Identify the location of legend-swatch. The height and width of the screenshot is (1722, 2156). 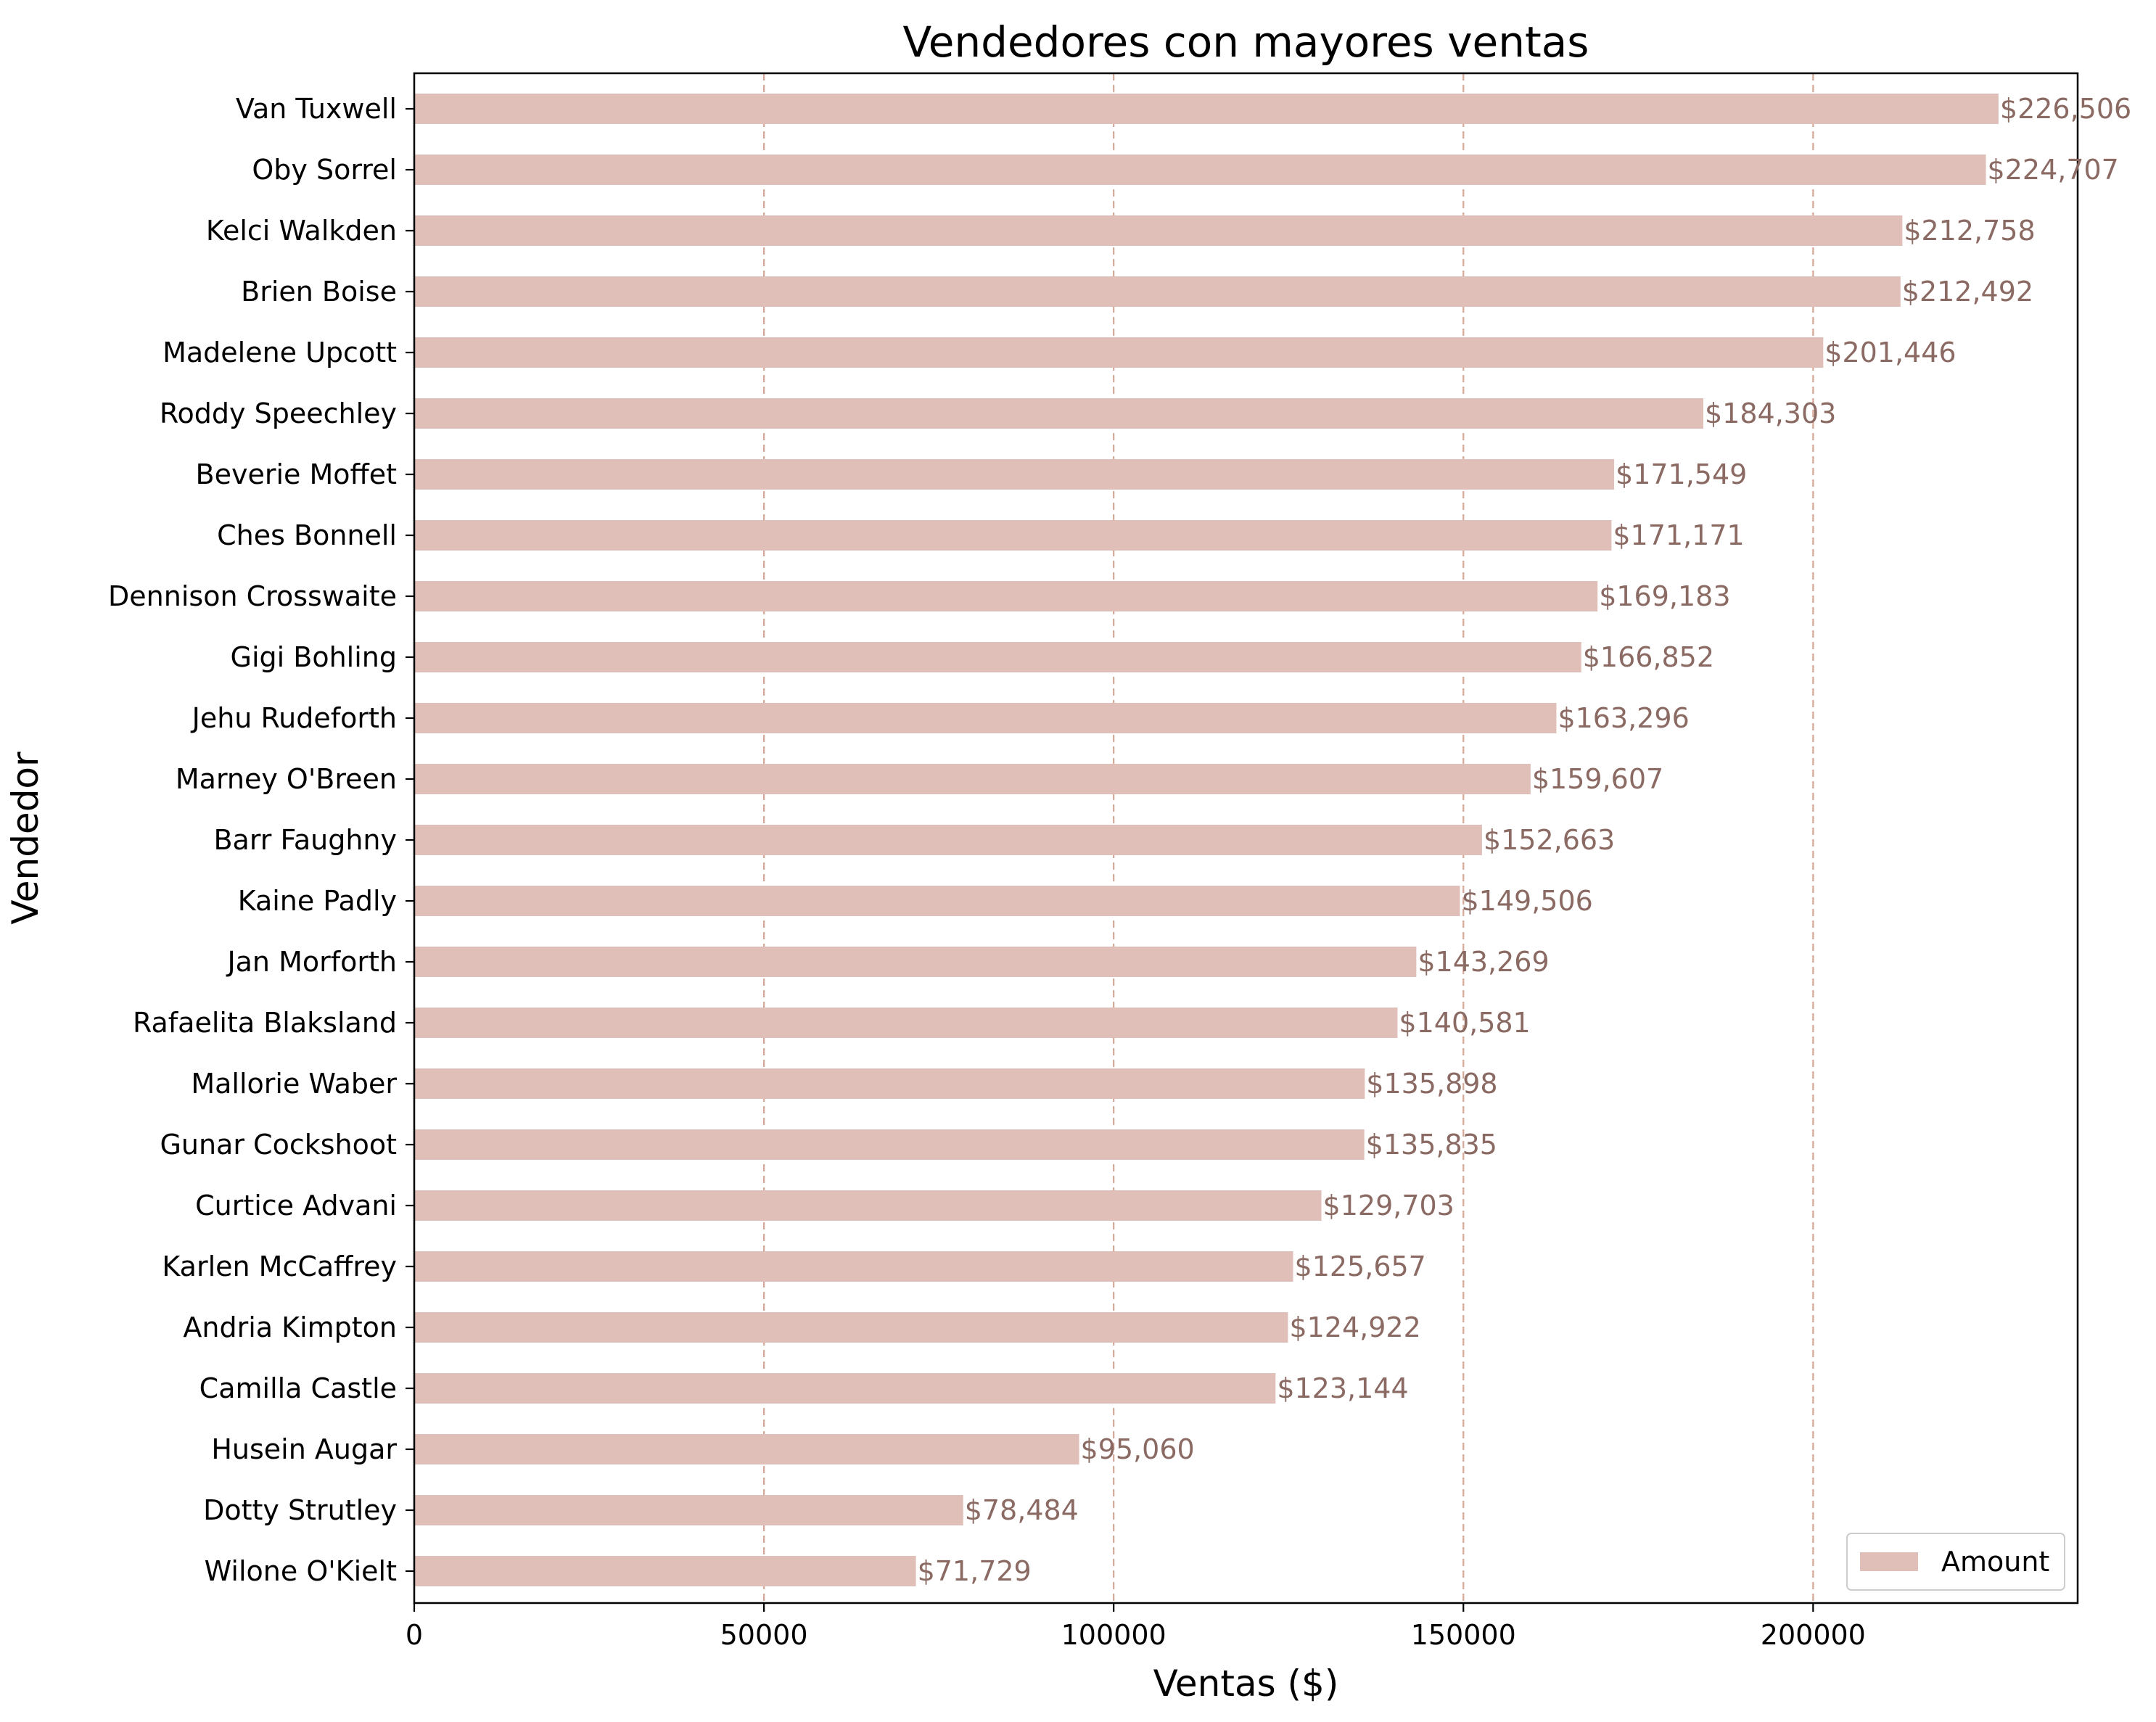
(1889, 1562).